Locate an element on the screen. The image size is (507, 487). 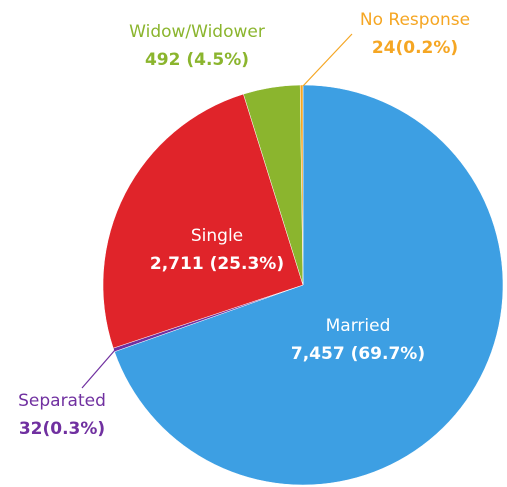
slice-value-label: 2,711 (25.3%) is located at coordinates (217, 264).